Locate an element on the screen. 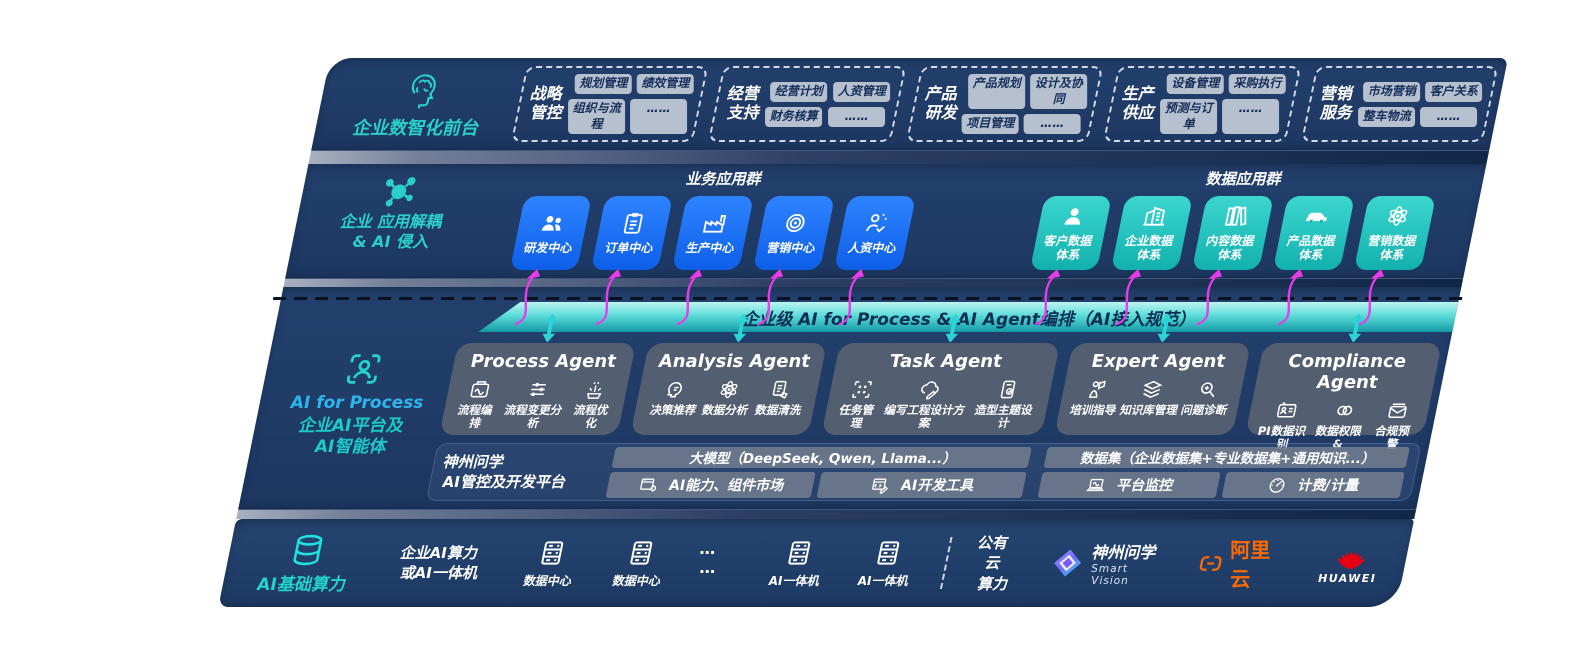 Image resolution: width=1572 pixels, height=647 pixels. app-center-box: 营销数据 体系 is located at coordinates (1394, 261).